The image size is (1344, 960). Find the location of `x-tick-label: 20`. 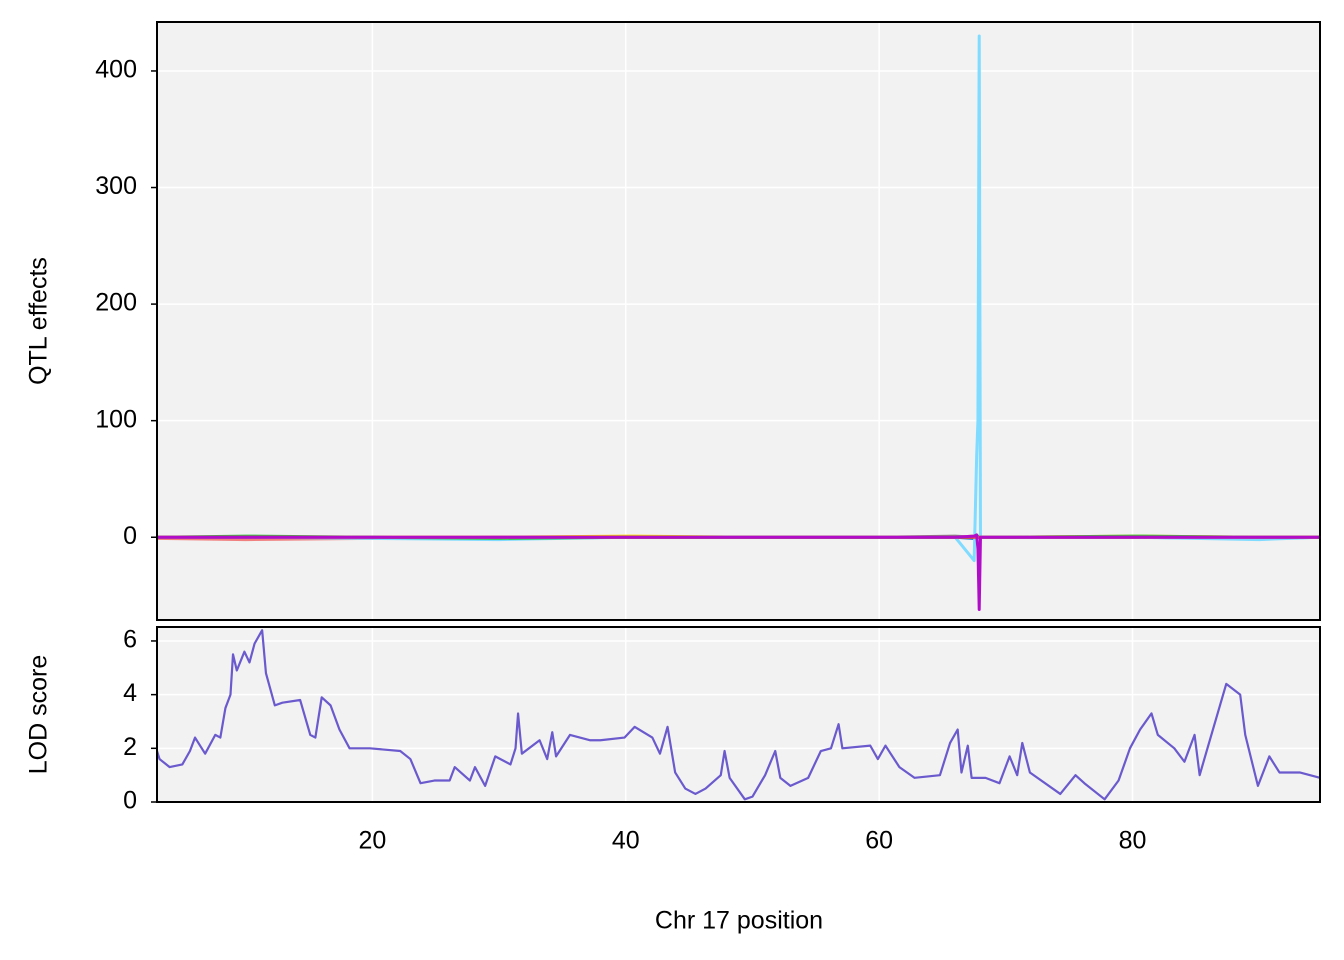

x-tick-label: 20 is located at coordinates (372, 841).